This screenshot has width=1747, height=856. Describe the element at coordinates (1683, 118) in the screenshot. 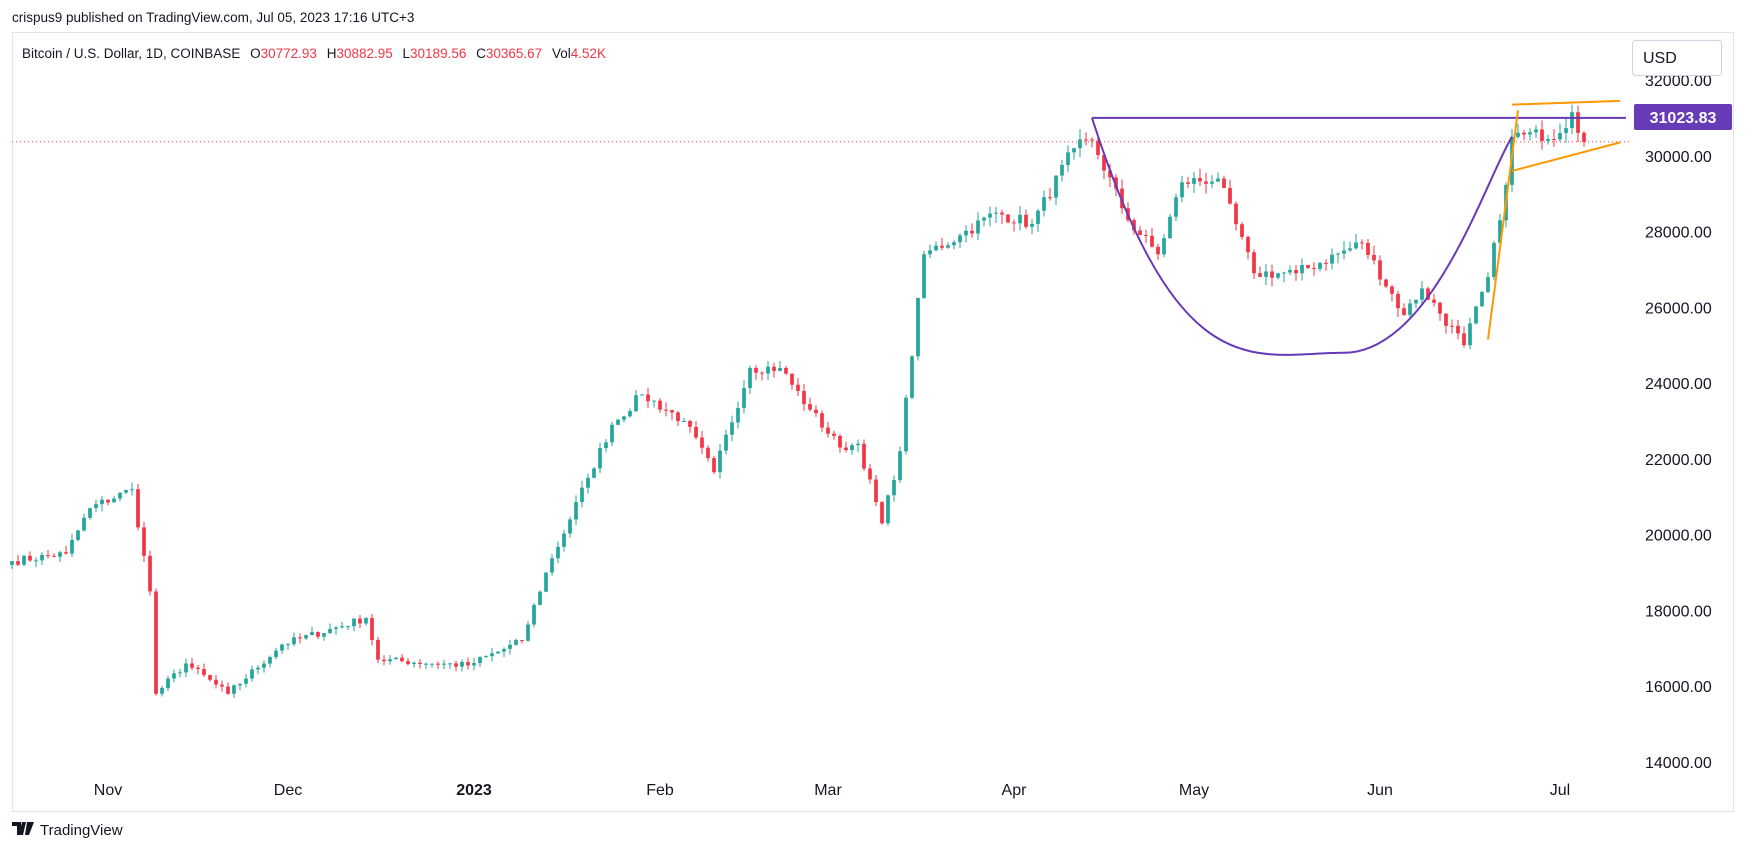

I see `price-label-text: 31023.83` at that location.